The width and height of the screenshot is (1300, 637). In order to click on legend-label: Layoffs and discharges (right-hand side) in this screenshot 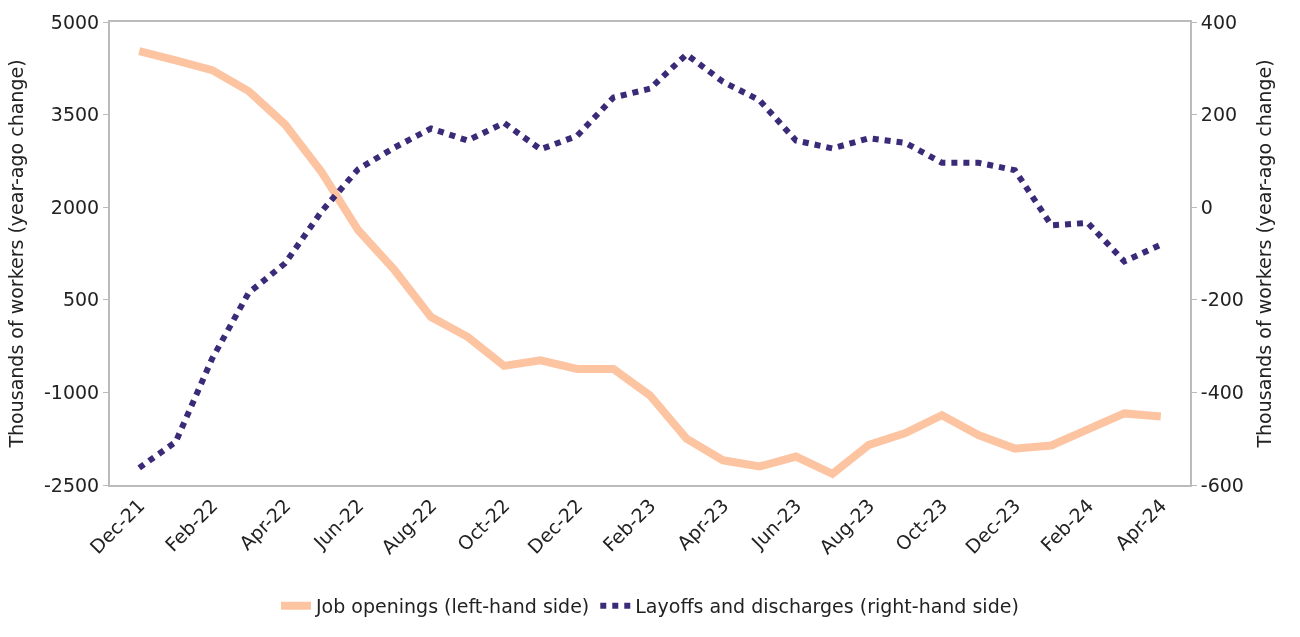, I will do `click(827, 606)`.